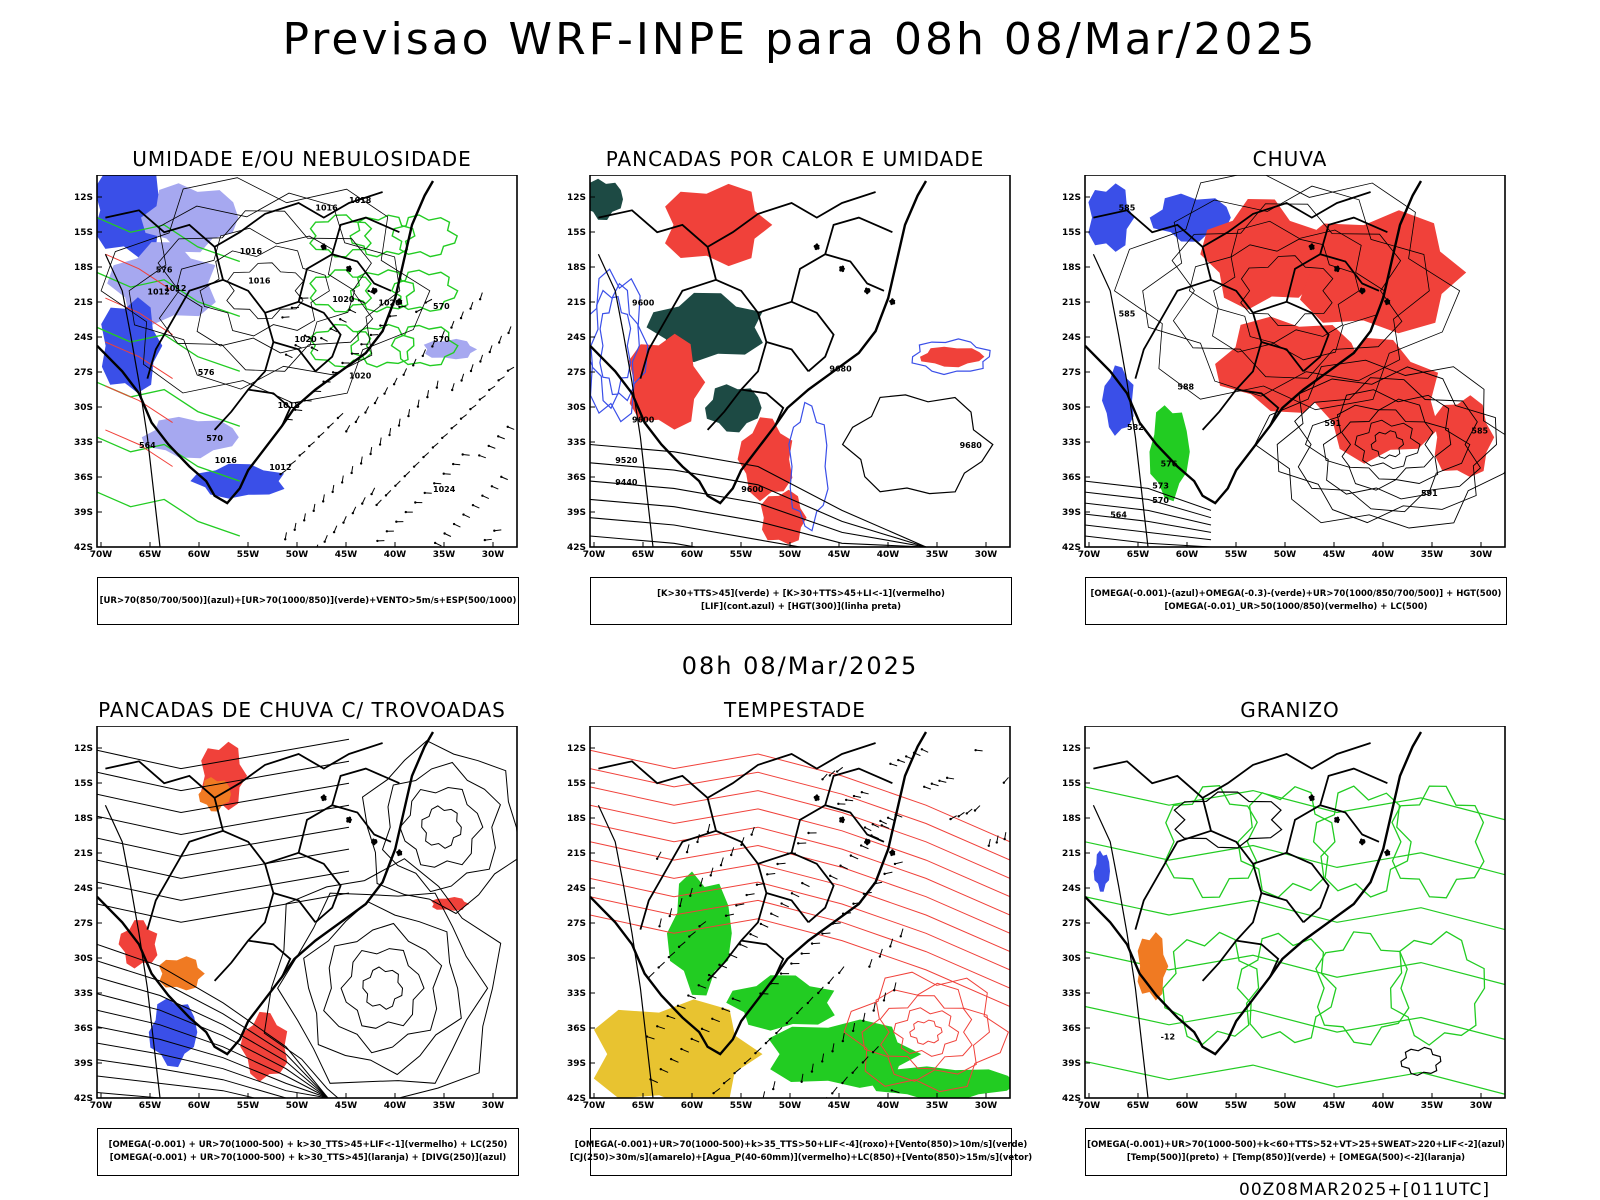 This screenshot has height=1200, width=1600. What do you see at coordinates (1071, 924) in the screenshot?
I see `lat-tick-label: 27S` at bounding box center [1071, 924].